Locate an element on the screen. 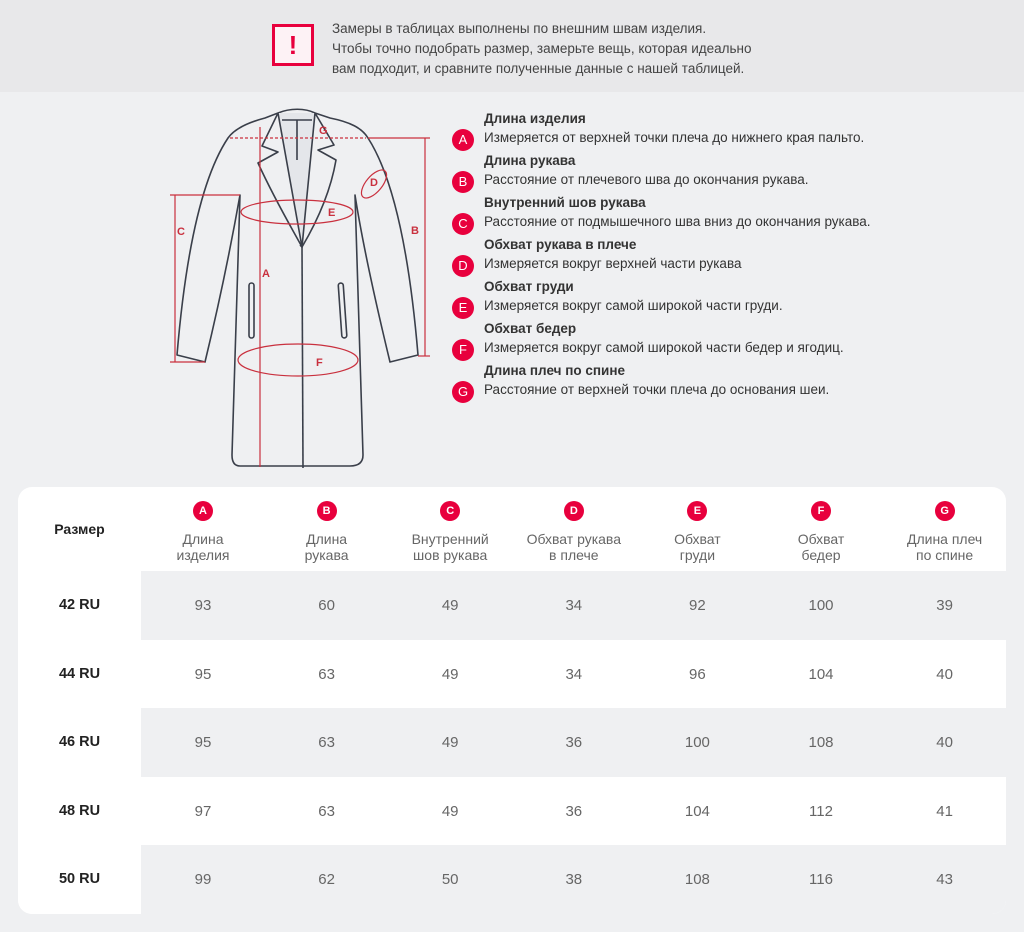 The width and height of the screenshot is (1024, 932). badge-icon: G is located at coordinates (944, 511).